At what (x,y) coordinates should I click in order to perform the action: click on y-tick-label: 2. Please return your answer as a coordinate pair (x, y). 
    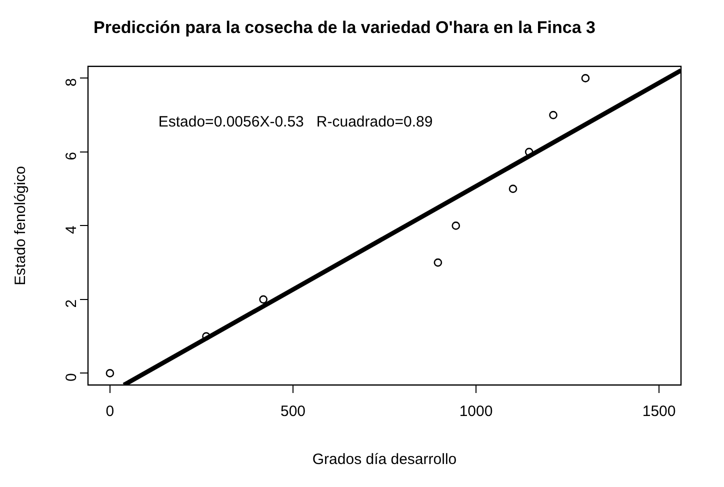
    Looking at the image, I should click on (71, 303).